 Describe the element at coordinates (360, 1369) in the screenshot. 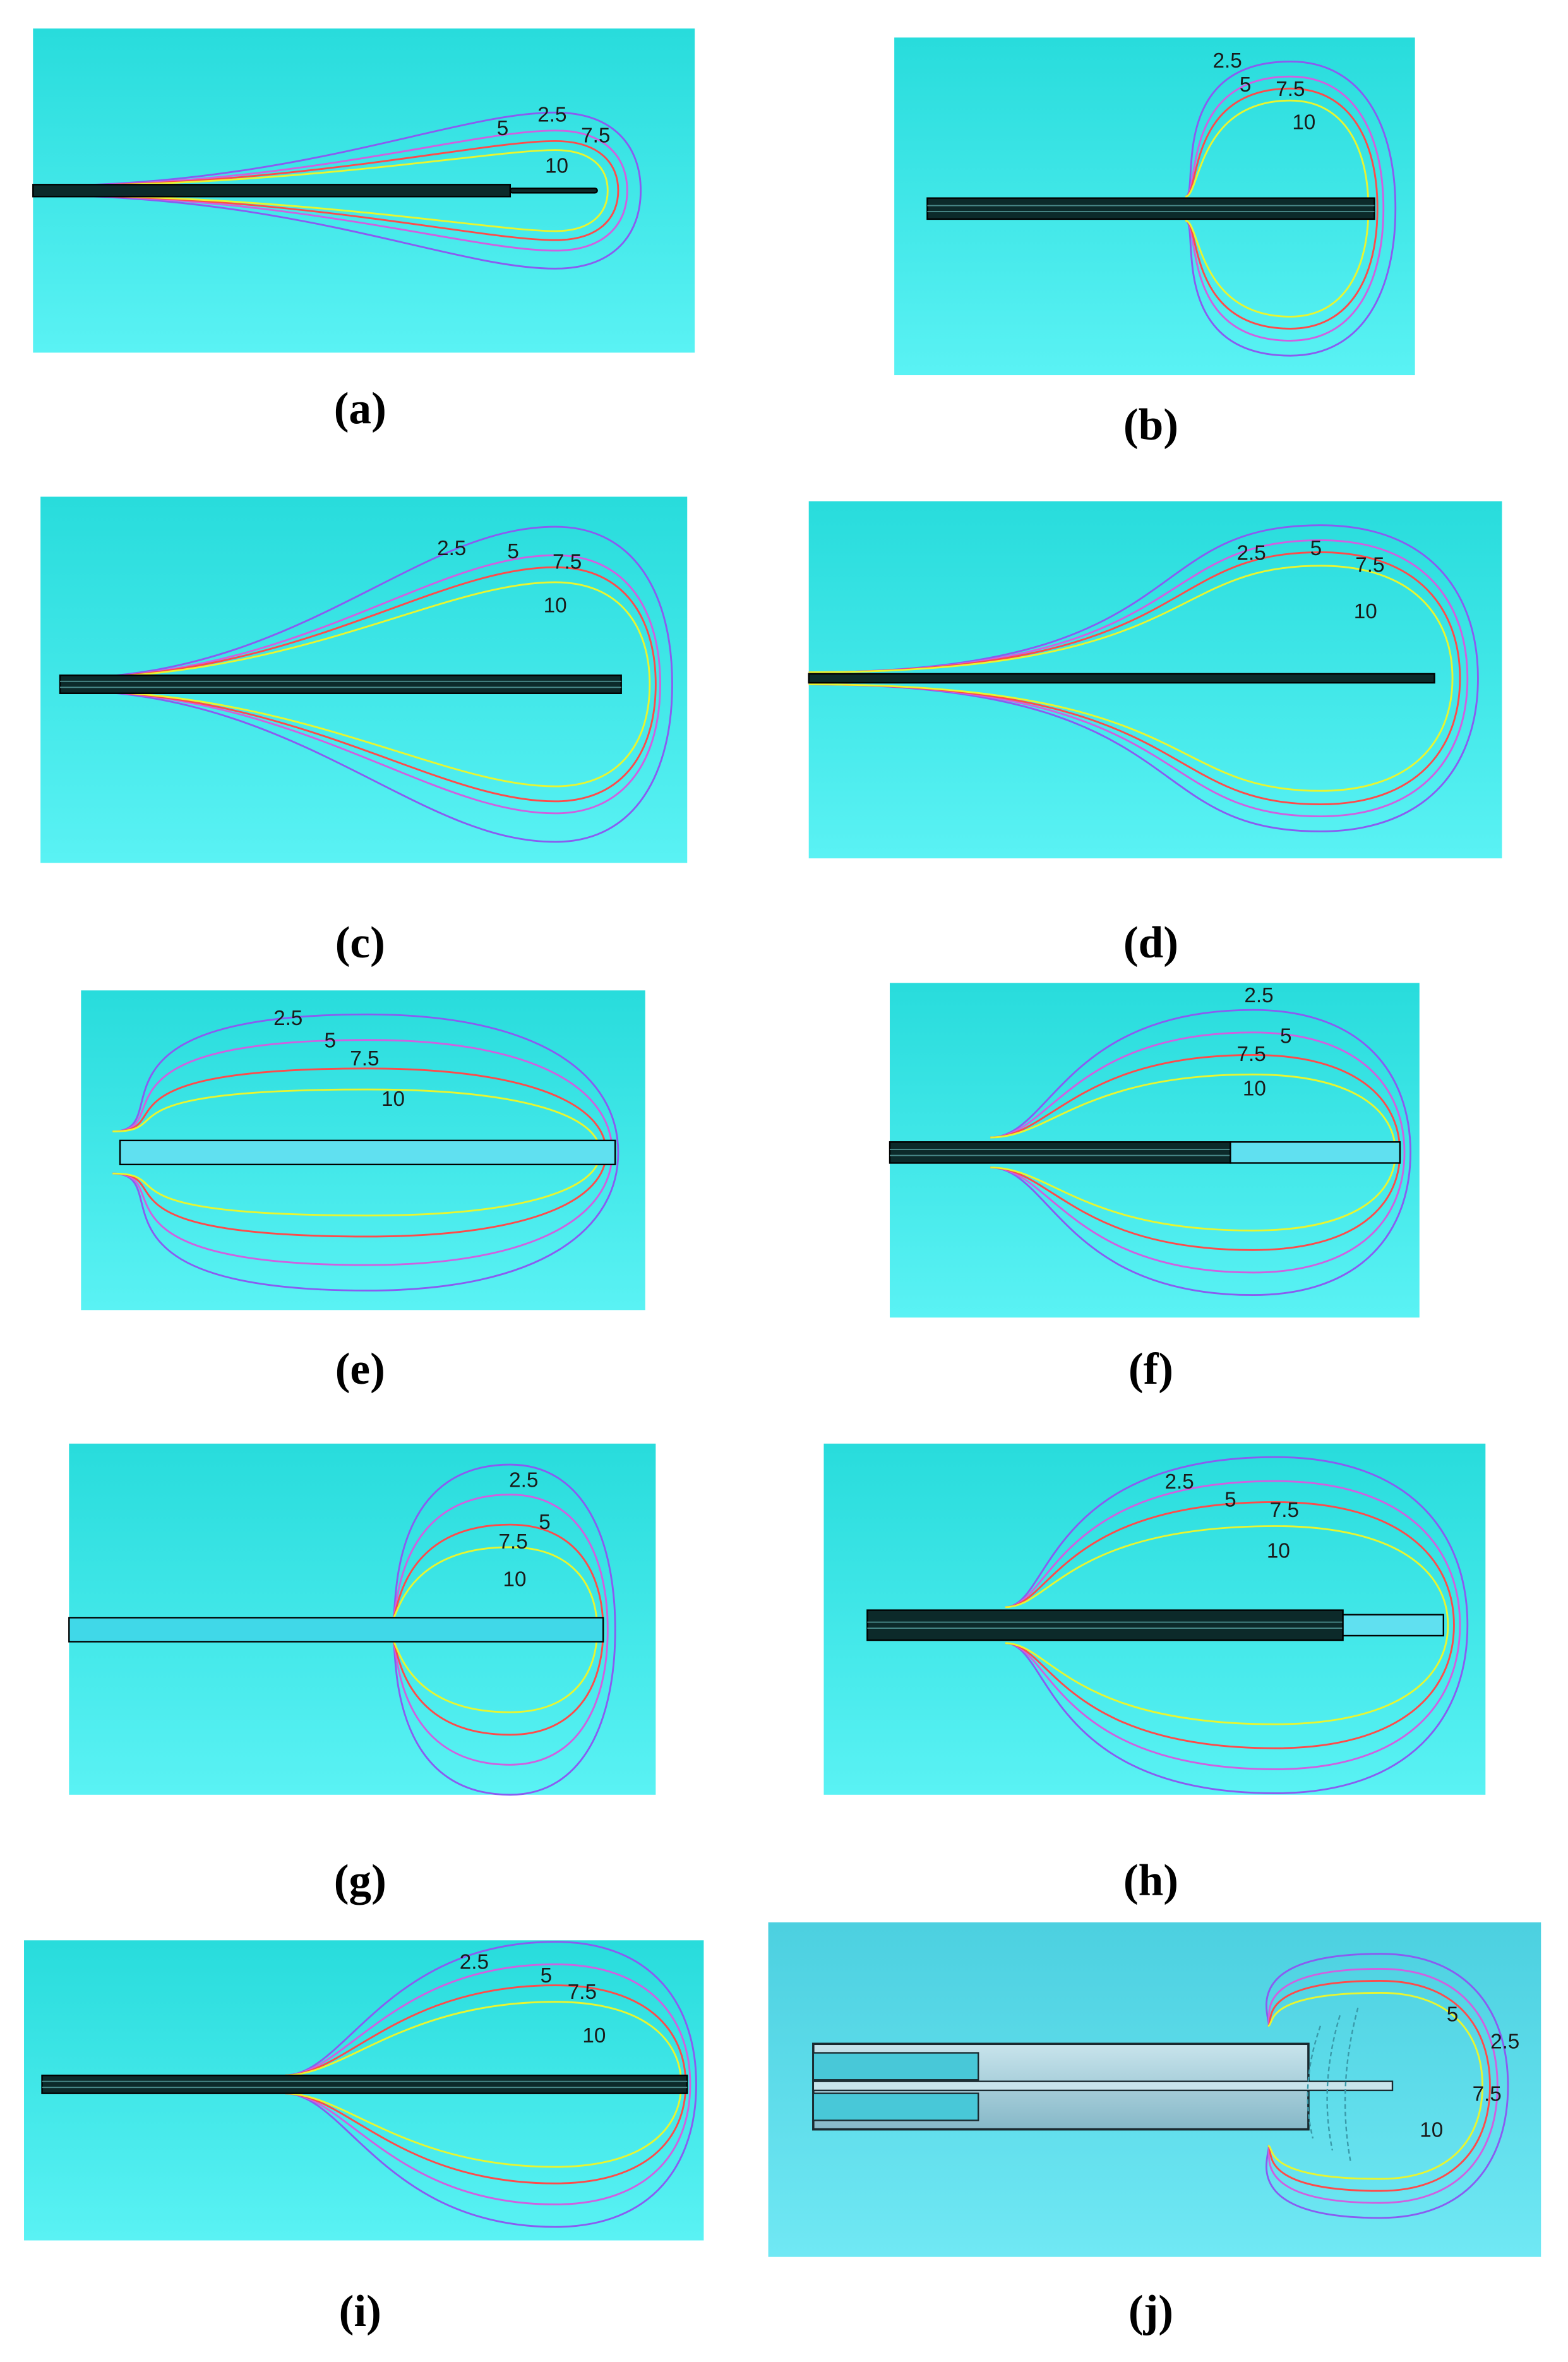

I see `panel-caption: (e)` at that location.